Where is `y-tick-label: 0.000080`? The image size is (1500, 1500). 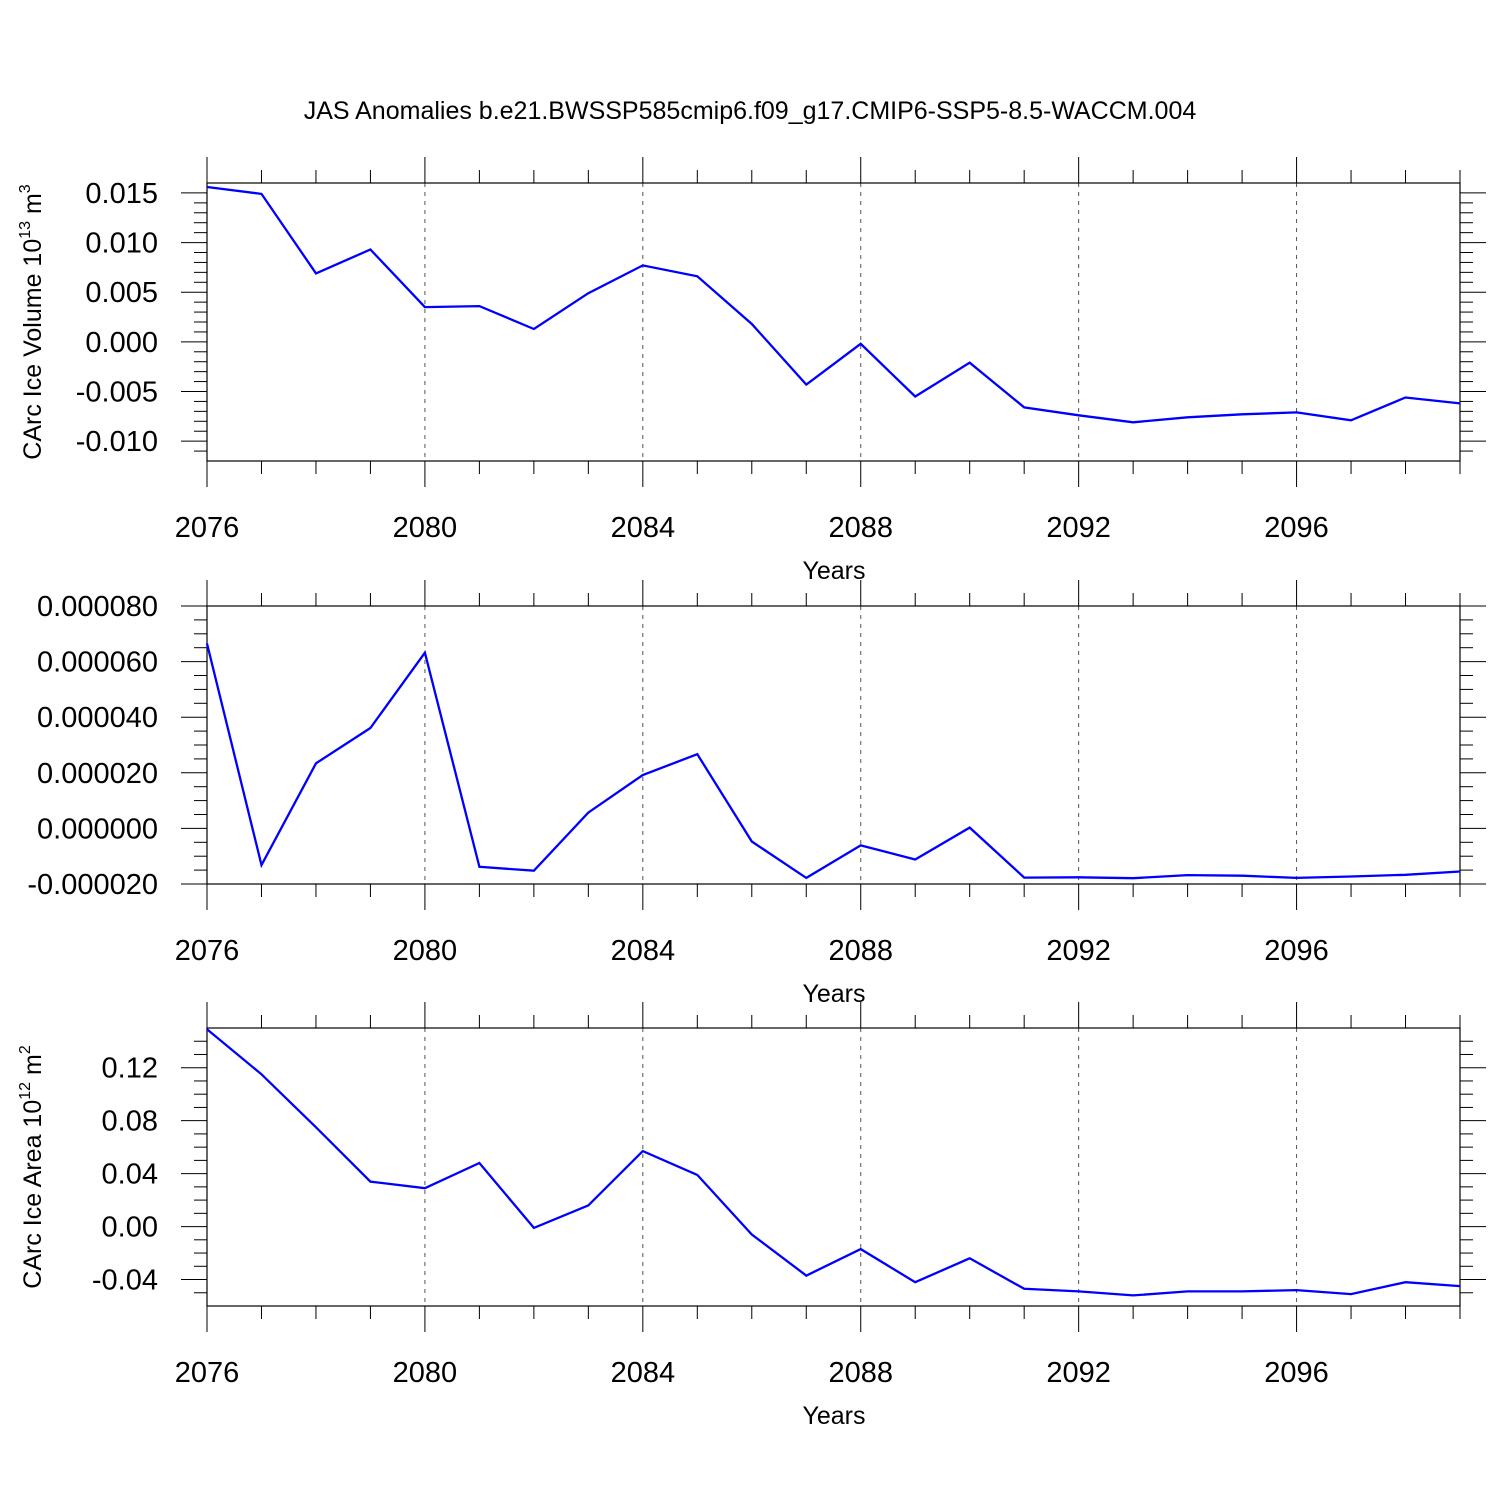 y-tick-label: 0.000080 is located at coordinates (97, 607).